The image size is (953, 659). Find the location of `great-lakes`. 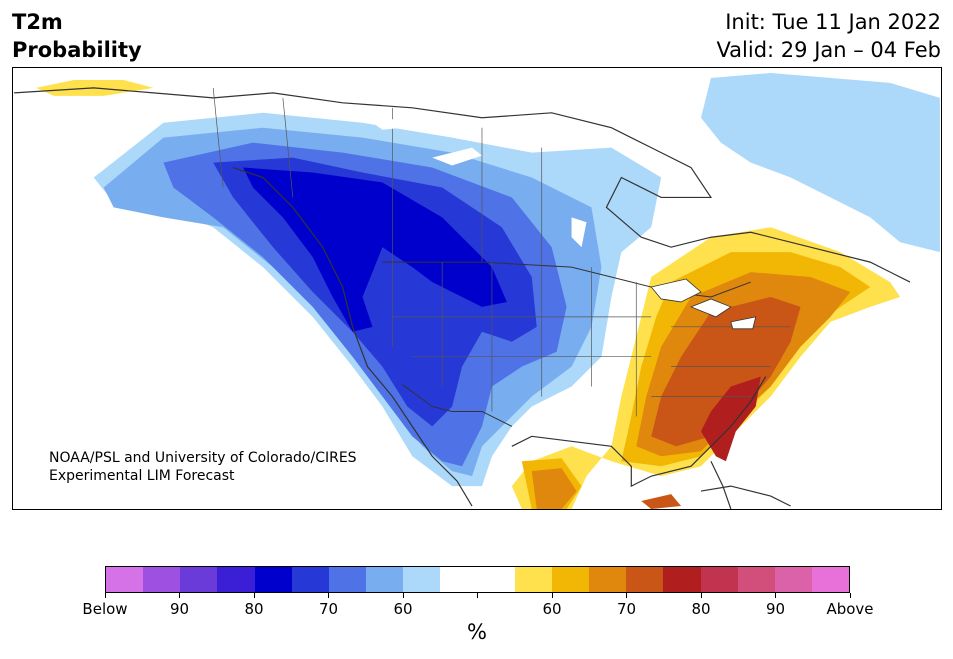

great-lakes is located at coordinates (703, 304).